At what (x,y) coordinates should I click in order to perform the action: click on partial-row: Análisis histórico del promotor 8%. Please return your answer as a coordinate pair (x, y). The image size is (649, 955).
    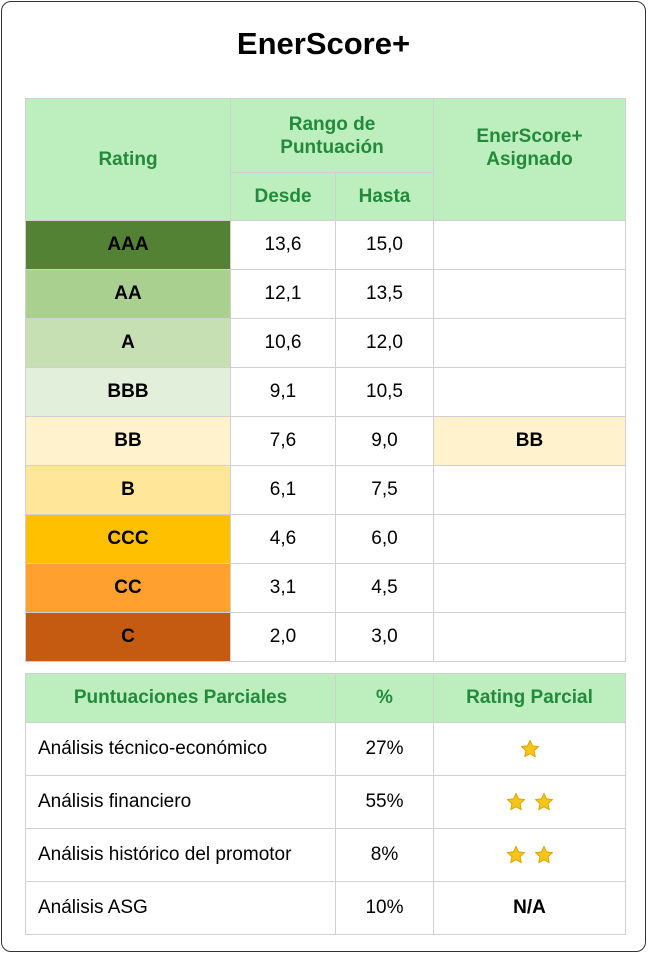
    Looking at the image, I should click on (326, 855).